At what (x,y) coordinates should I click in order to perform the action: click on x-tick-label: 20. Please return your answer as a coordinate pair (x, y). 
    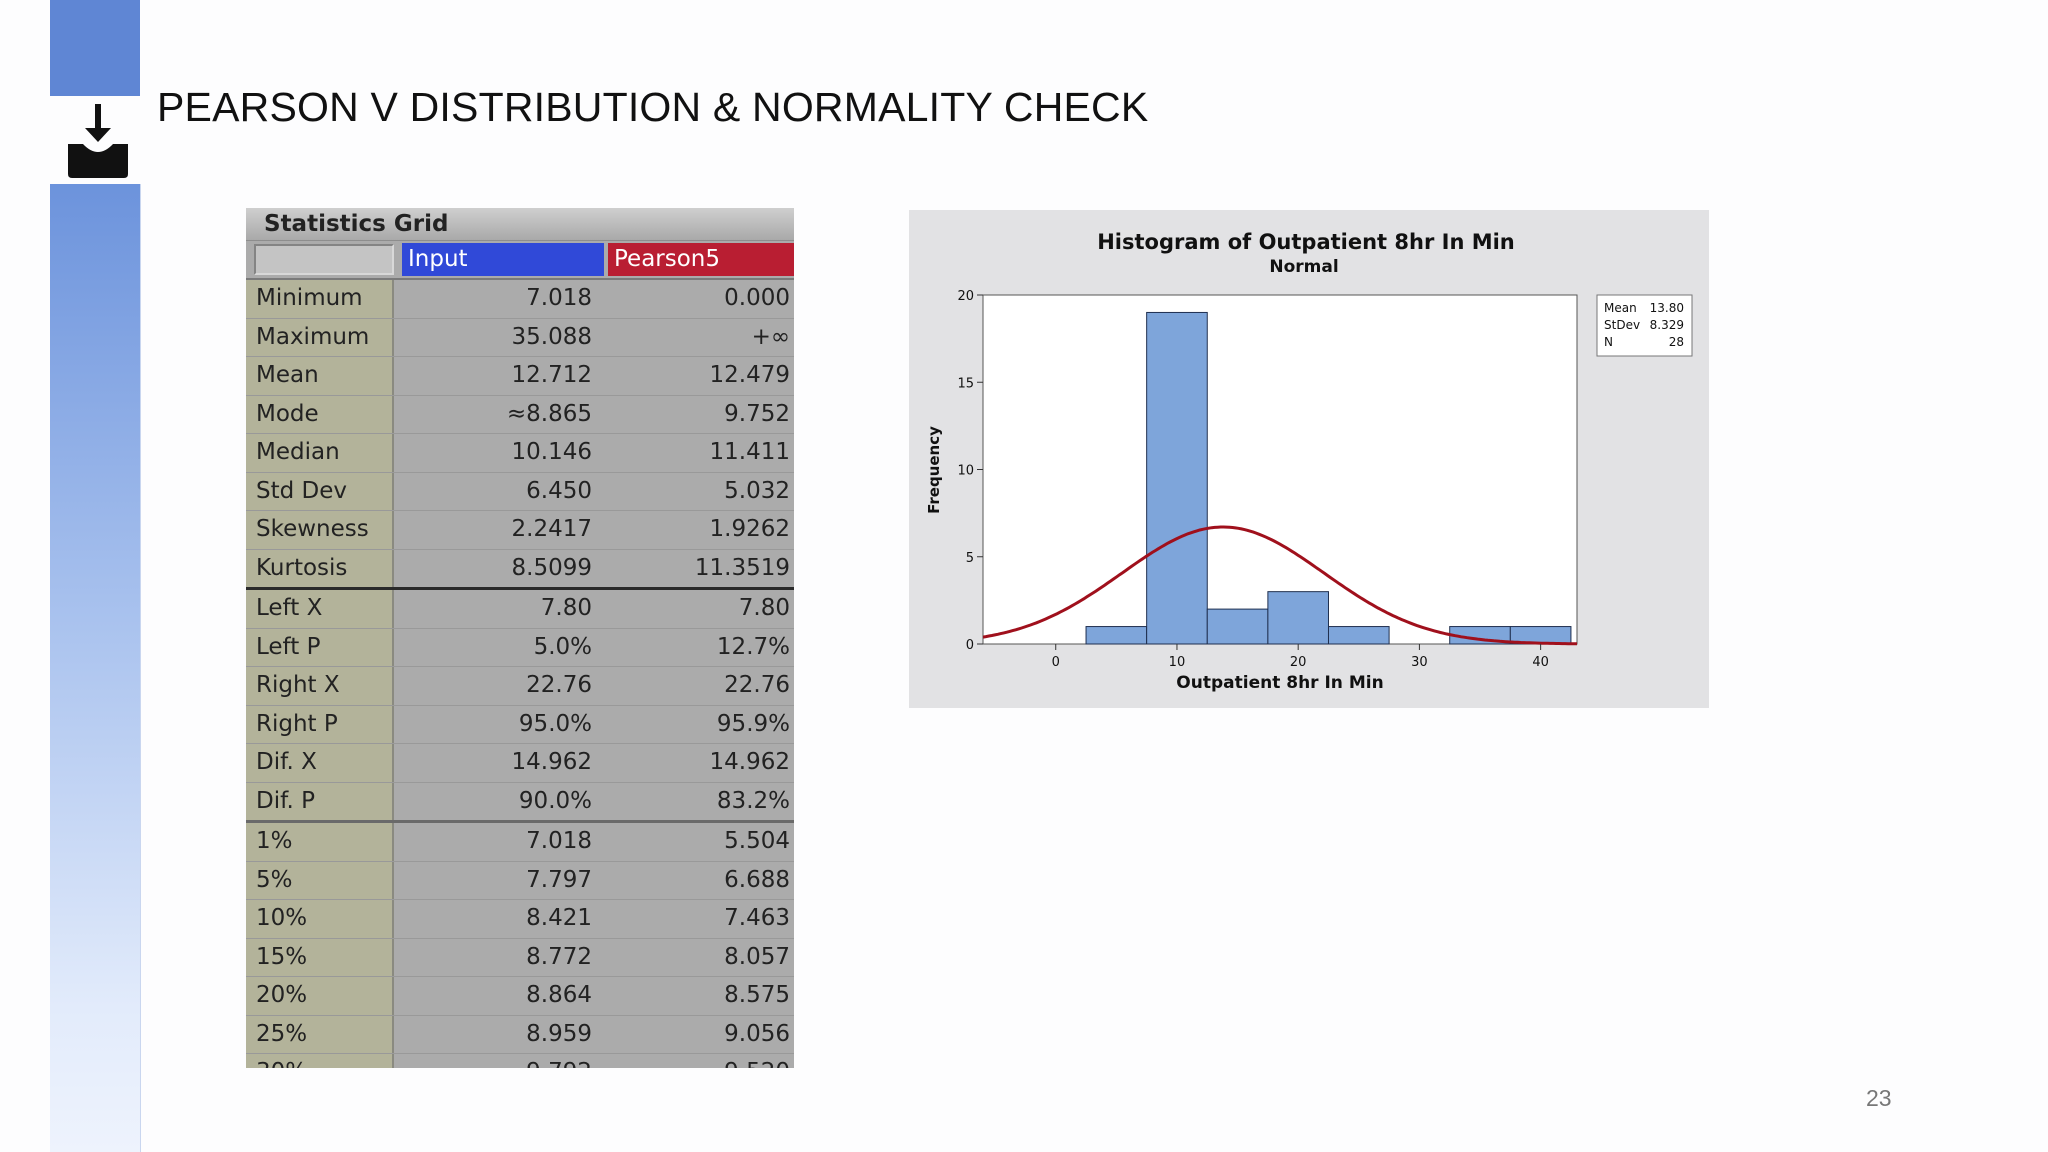
    Looking at the image, I should click on (1298, 662).